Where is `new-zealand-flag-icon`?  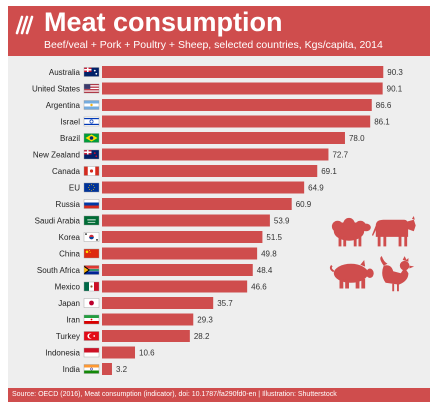 new-zealand-flag-icon is located at coordinates (91, 154).